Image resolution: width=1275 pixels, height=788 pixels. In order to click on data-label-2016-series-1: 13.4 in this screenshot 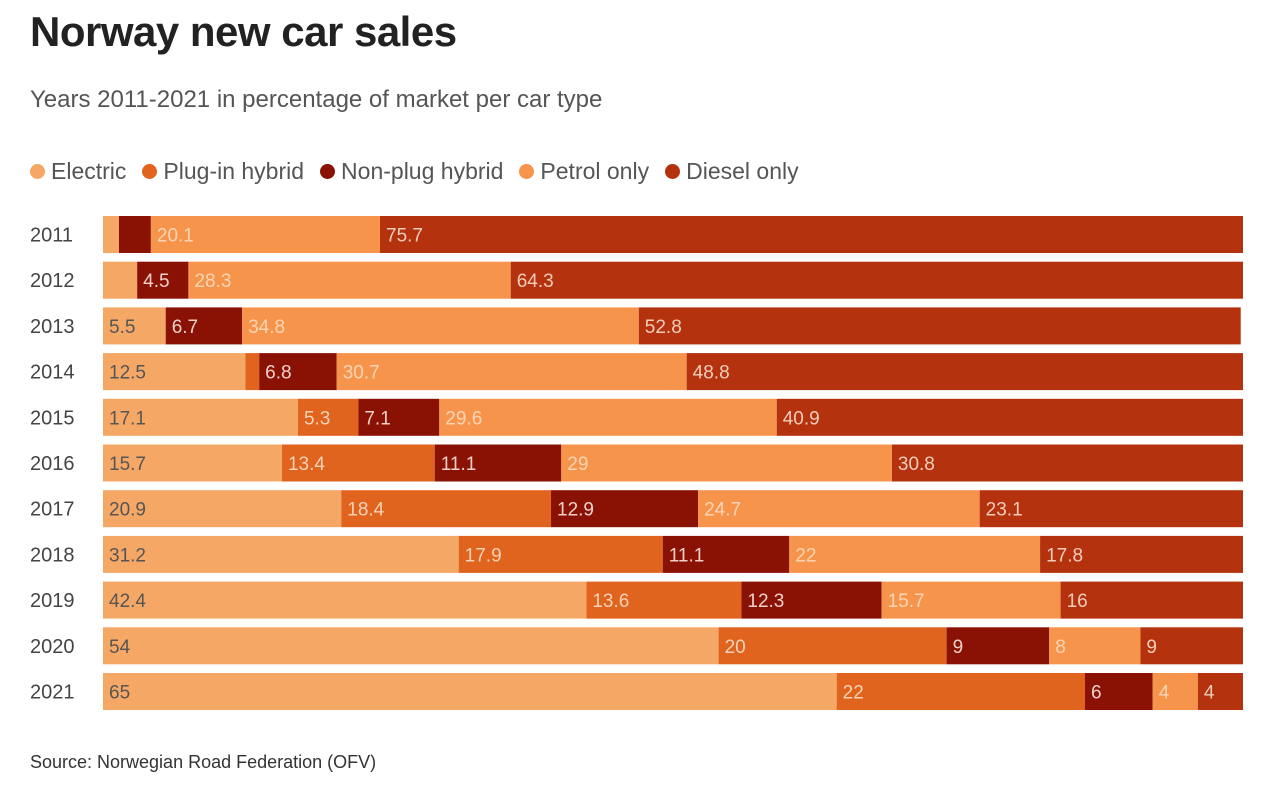, I will do `click(306, 464)`.